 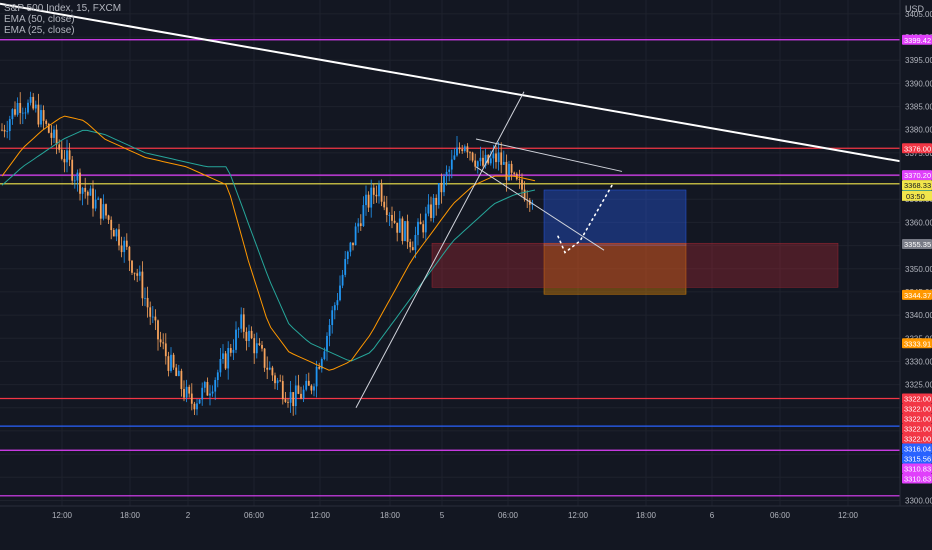 I want to click on price-tag-label: 3315.56, so click(x=917, y=458).